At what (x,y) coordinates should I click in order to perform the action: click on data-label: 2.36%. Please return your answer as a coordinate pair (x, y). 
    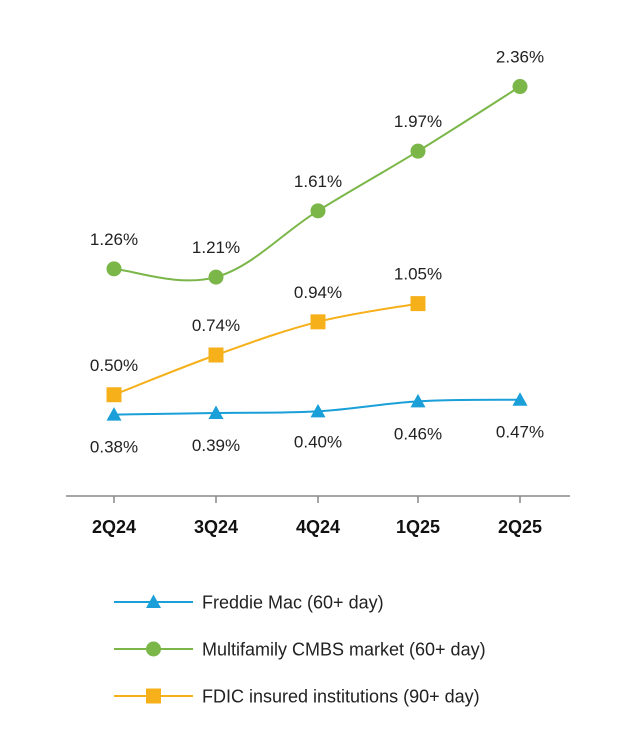
    Looking at the image, I should click on (520, 57).